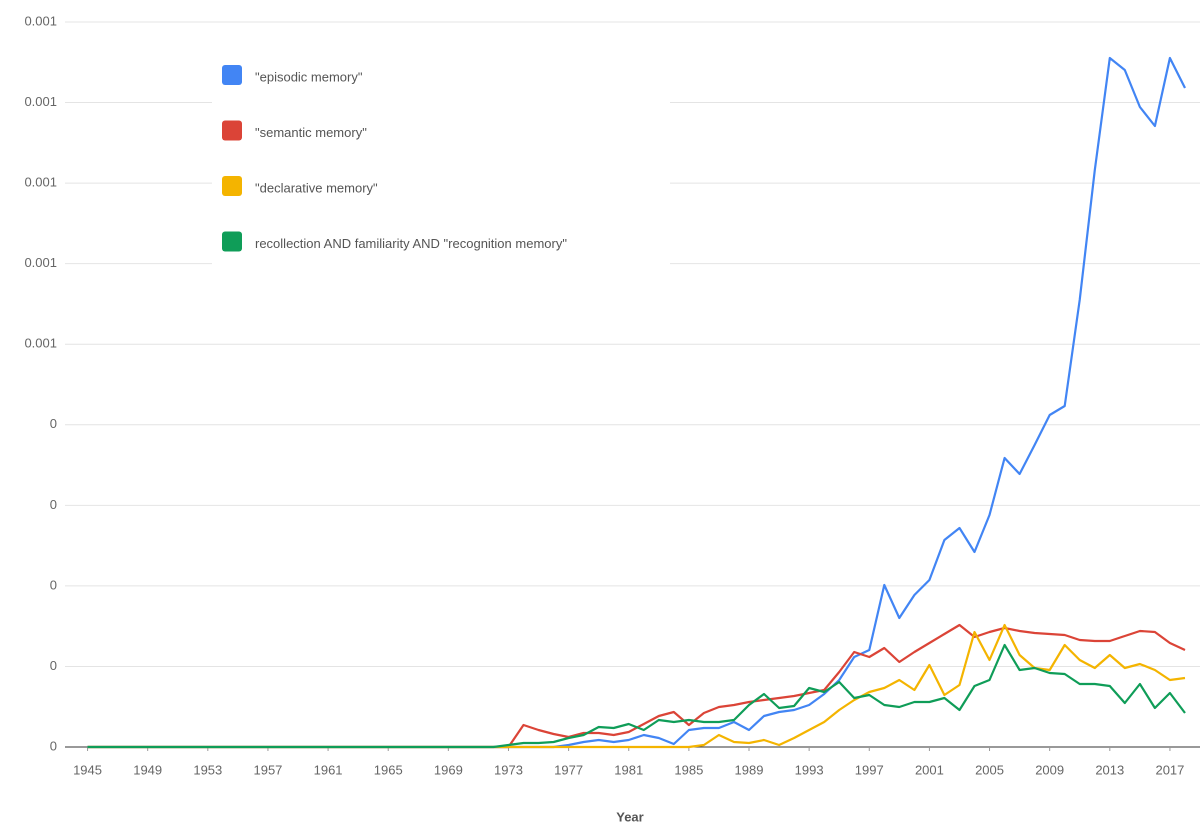 This screenshot has width=1202, height=827. Describe the element at coordinates (316, 187) in the screenshot. I see `legend-label: "declarative memory"` at that location.